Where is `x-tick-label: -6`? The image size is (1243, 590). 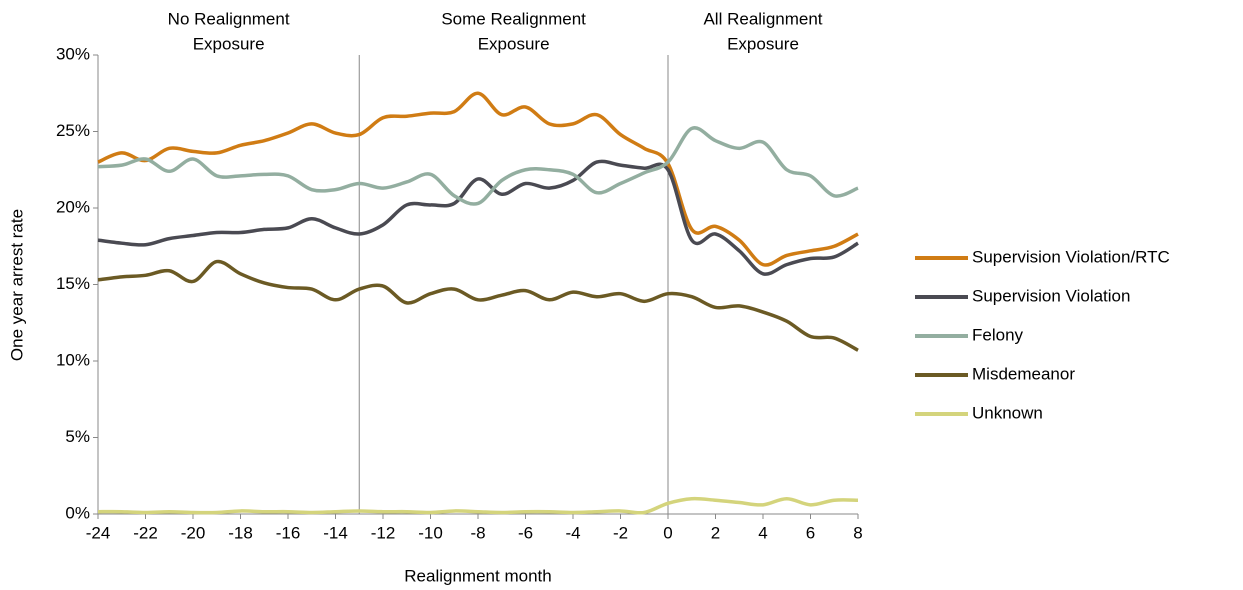
x-tick-label: -6 is located at coordinates (525, 532).